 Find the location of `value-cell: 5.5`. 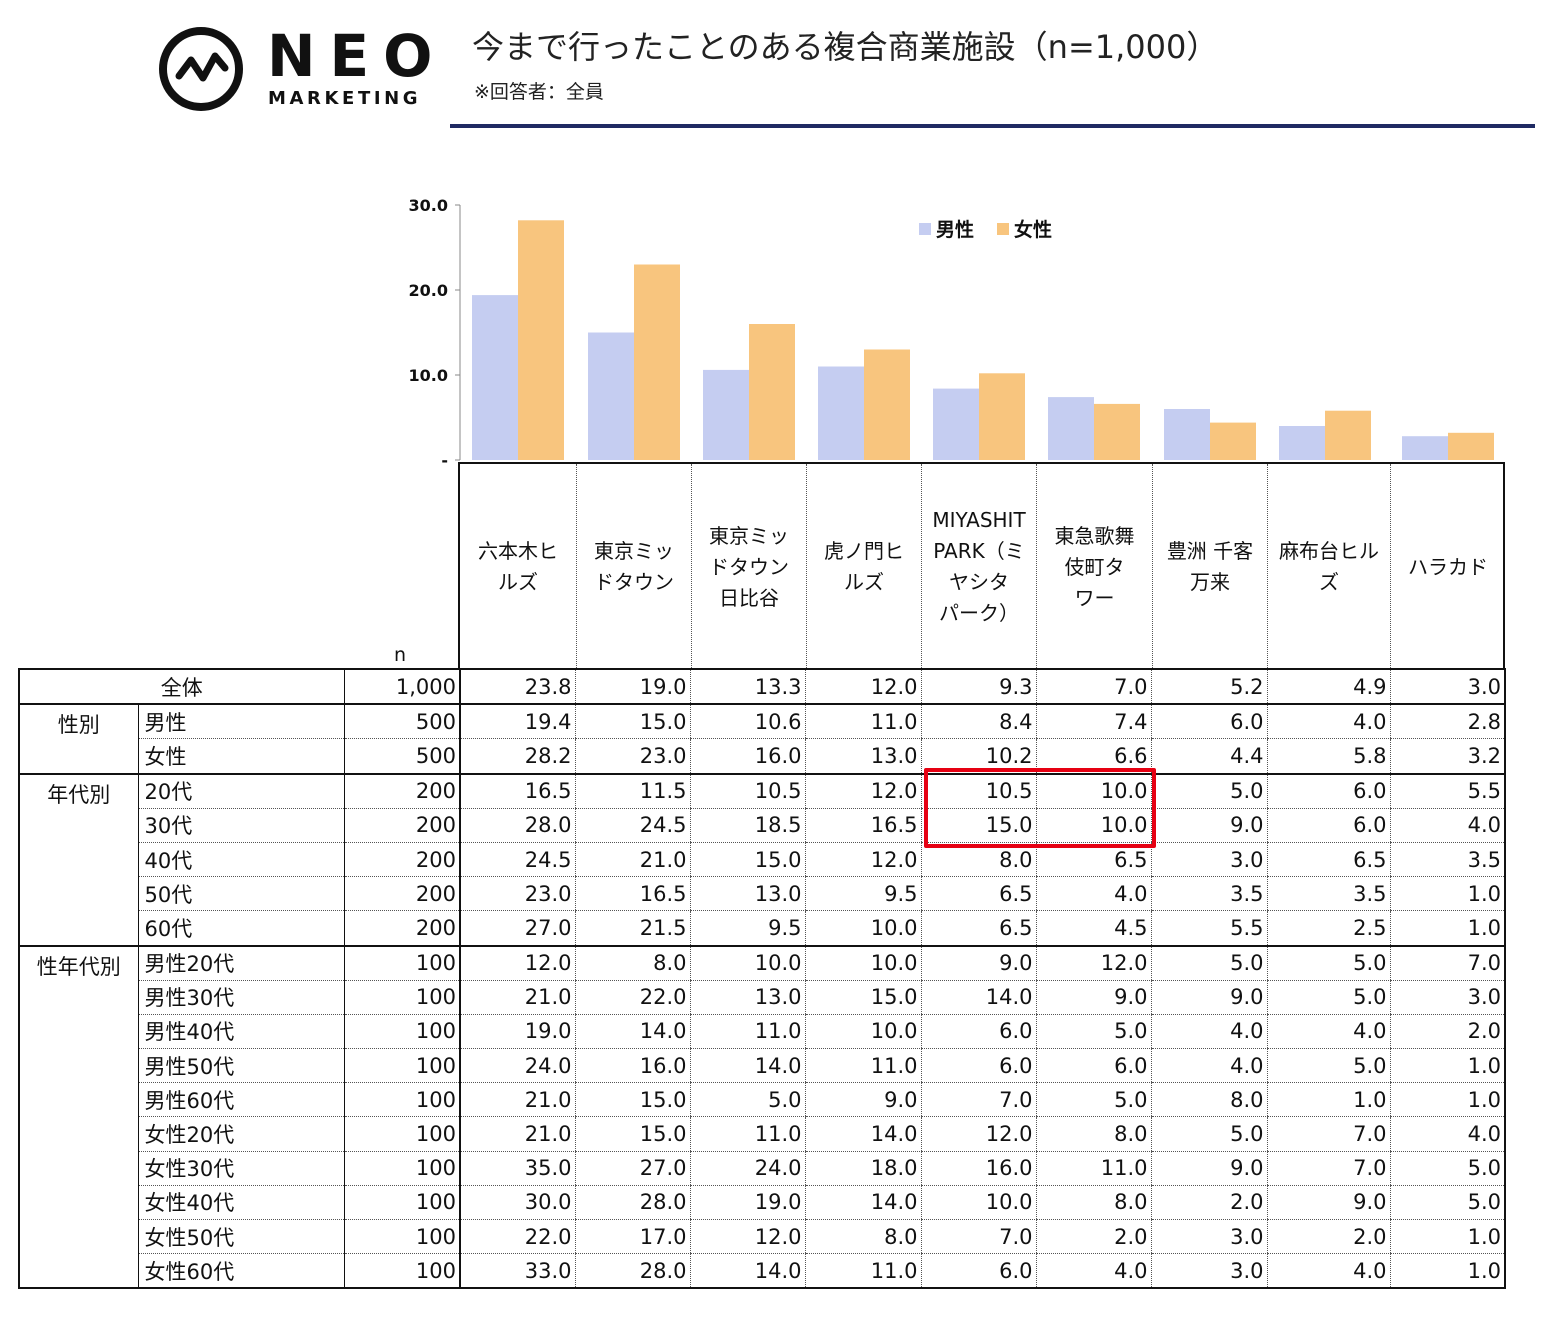

value-cell: 5.5 is located at coordinates (1208, 928).